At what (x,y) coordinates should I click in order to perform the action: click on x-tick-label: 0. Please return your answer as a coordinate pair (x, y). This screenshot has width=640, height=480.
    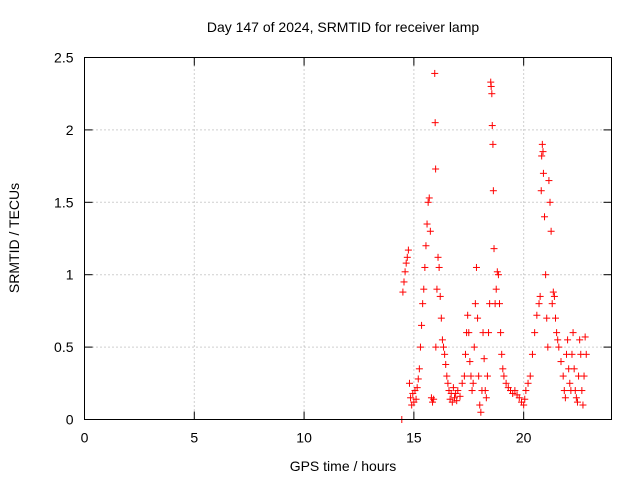
    Looking at the image, I should click on (85, 438).